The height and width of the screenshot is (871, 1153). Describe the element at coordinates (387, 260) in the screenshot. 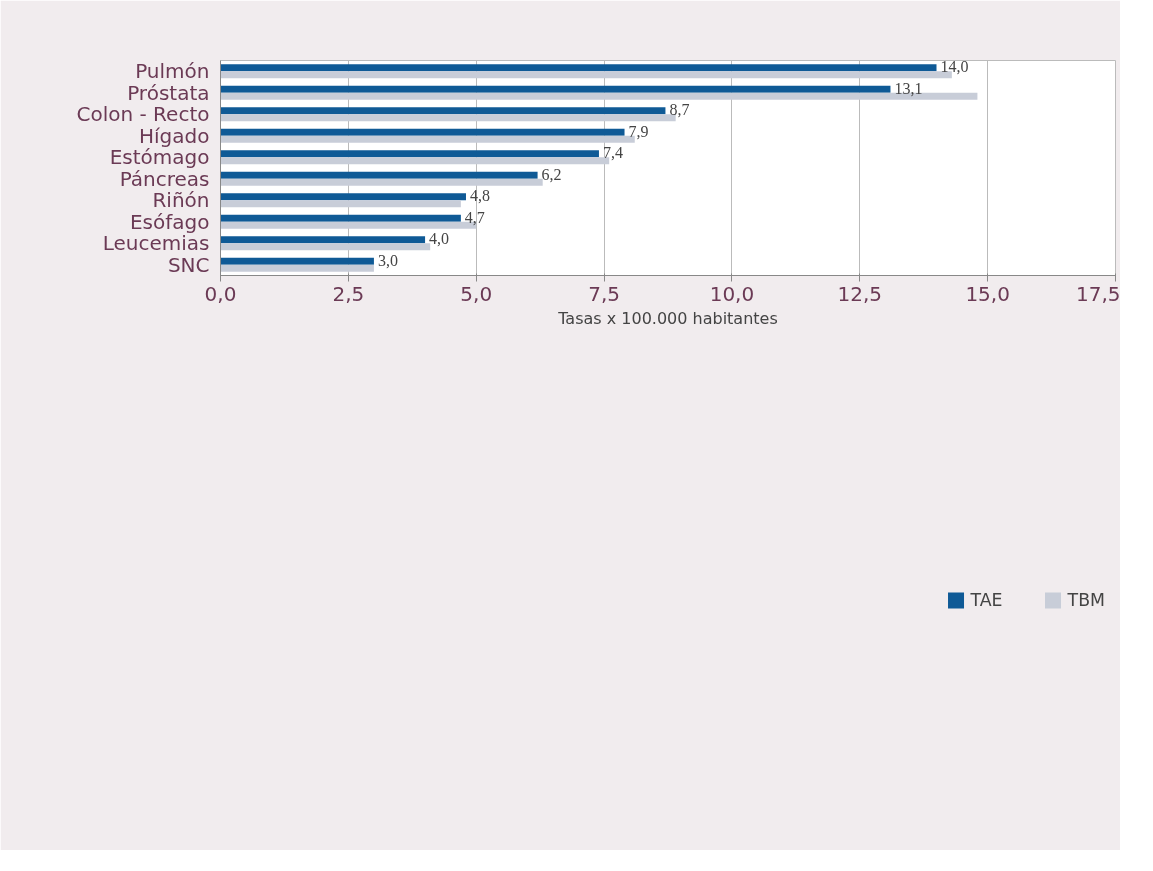

I see `data-label: 3,0` at that location.